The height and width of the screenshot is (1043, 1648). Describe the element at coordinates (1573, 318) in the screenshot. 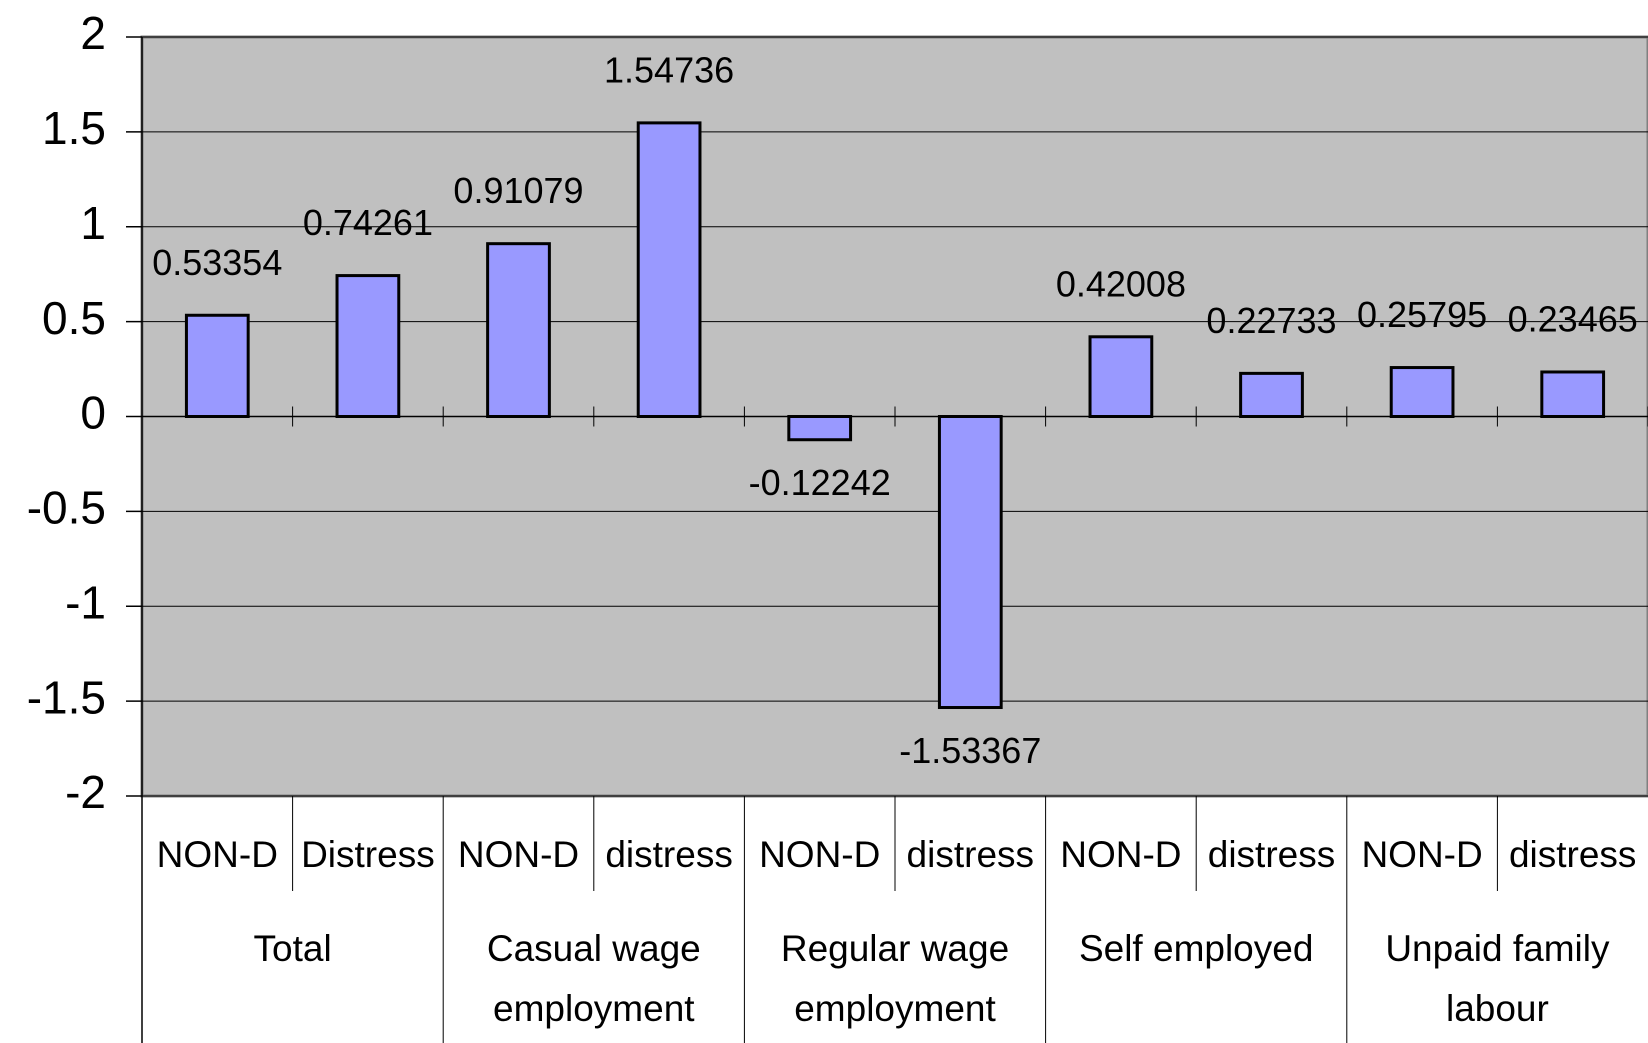

I see `data-label: 0.23465` at that location.